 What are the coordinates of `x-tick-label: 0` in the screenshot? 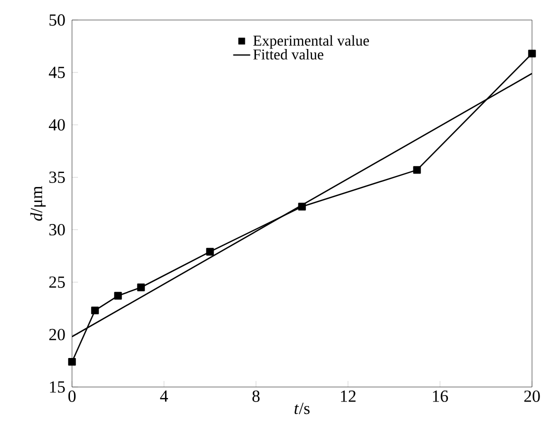 It's located at (72, 396).